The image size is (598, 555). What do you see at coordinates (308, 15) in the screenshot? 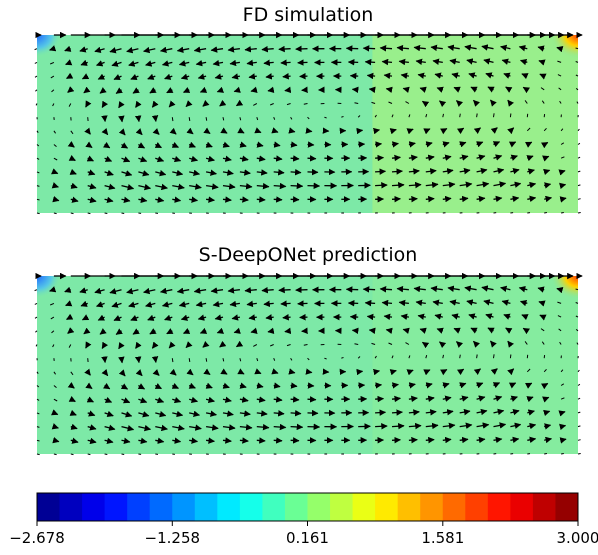
I see `top-panel-title: FD simulation` at bounding box center [308, 15].